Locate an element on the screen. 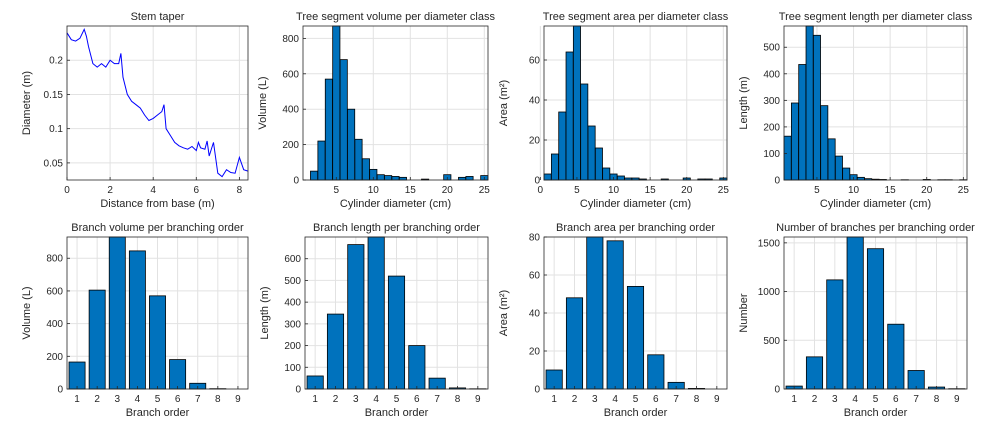  chart-title: Tree segment volume per diameter class is located at coordinates (395, 17).